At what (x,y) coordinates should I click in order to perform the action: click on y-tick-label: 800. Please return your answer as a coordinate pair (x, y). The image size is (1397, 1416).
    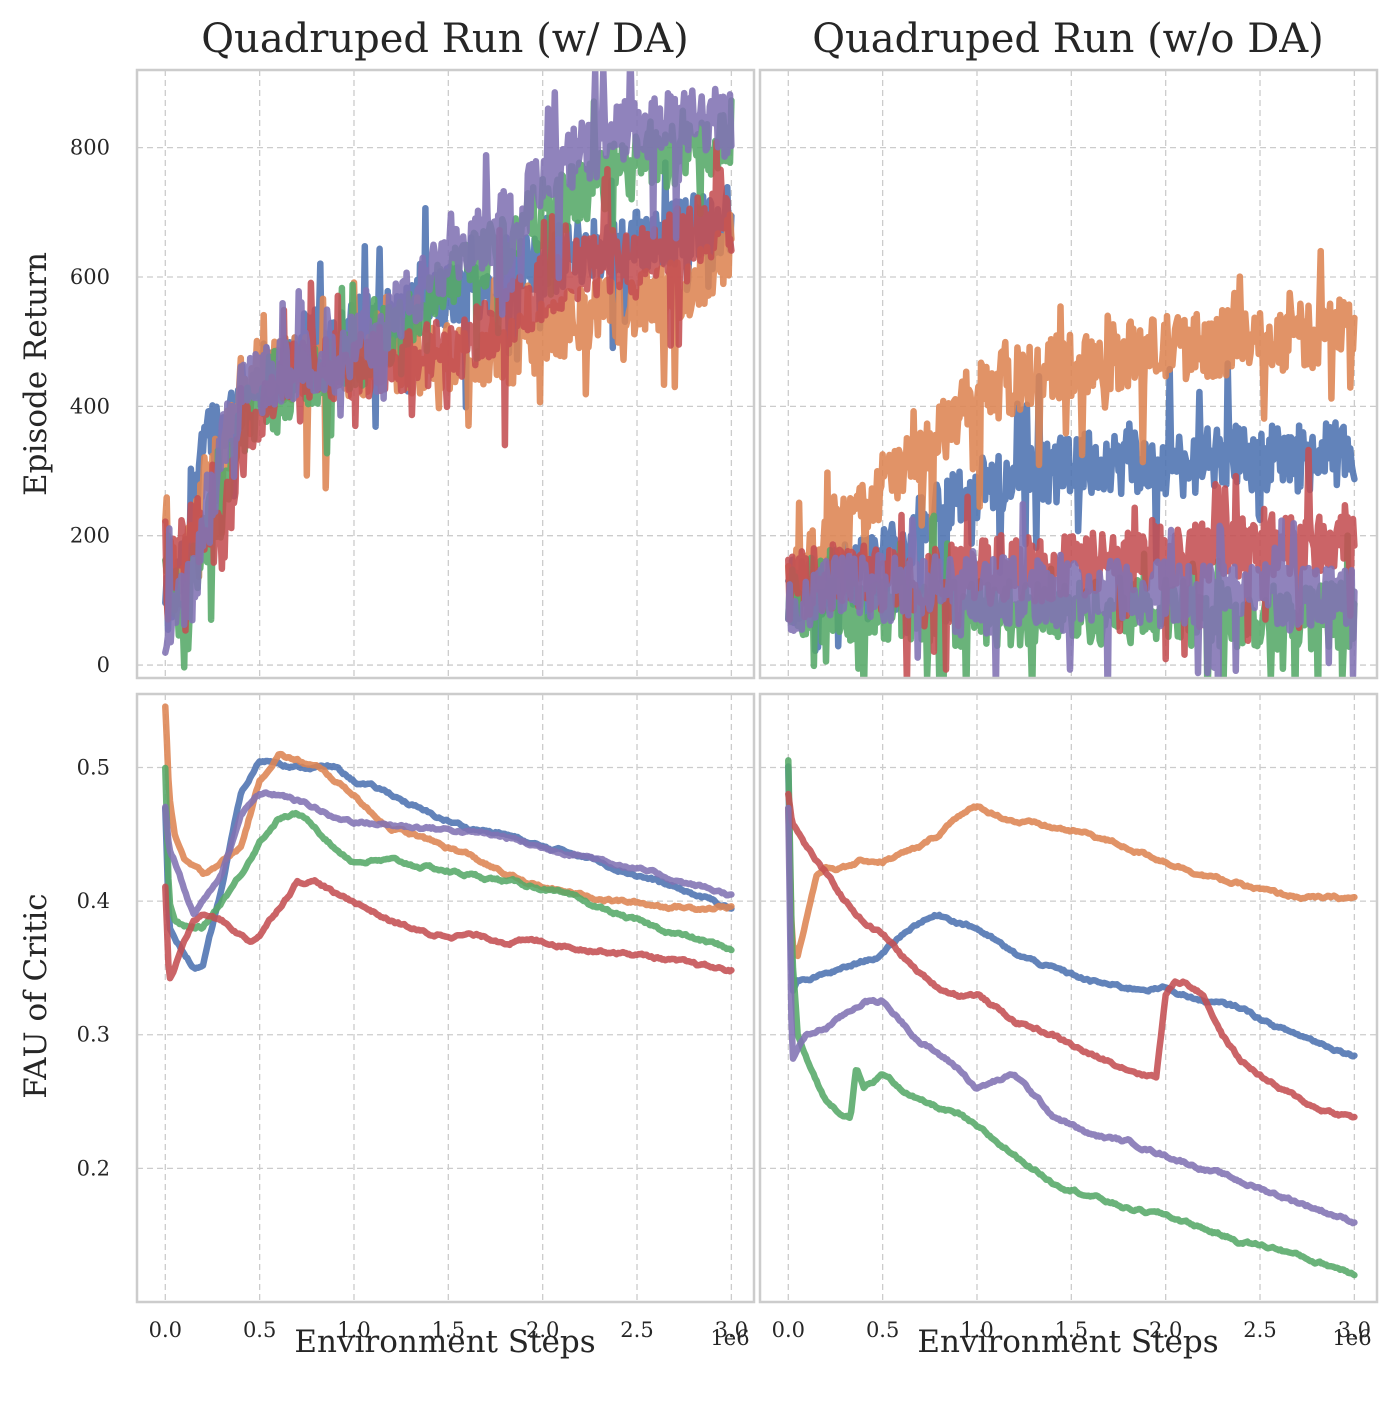
    Looking at the image, I should click on (90, 148).